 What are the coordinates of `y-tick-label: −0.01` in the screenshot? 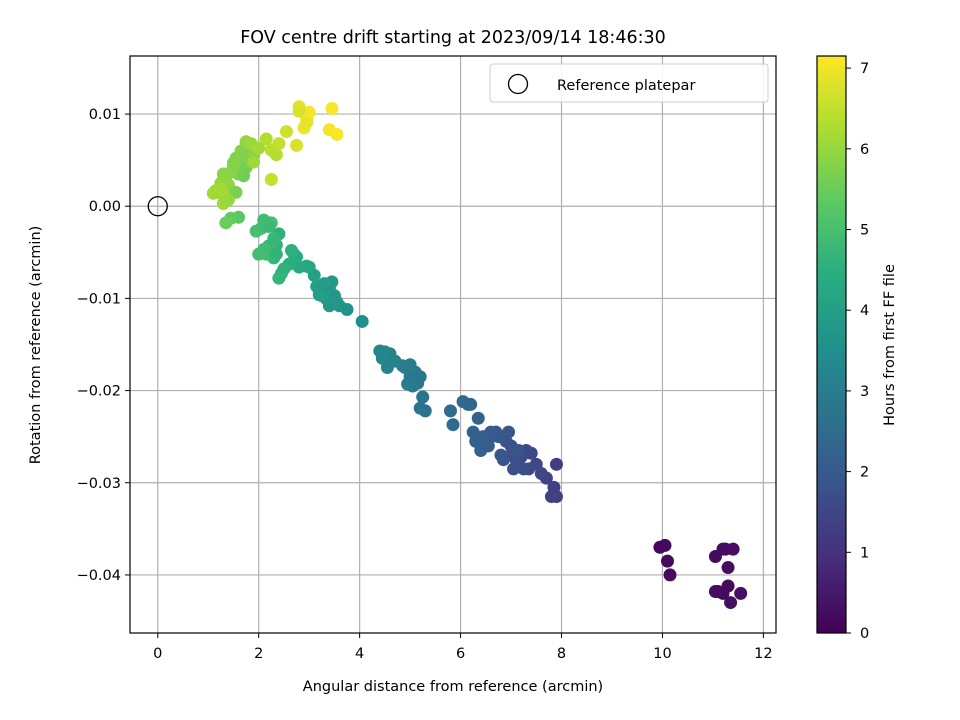 It's located at (99, 299).